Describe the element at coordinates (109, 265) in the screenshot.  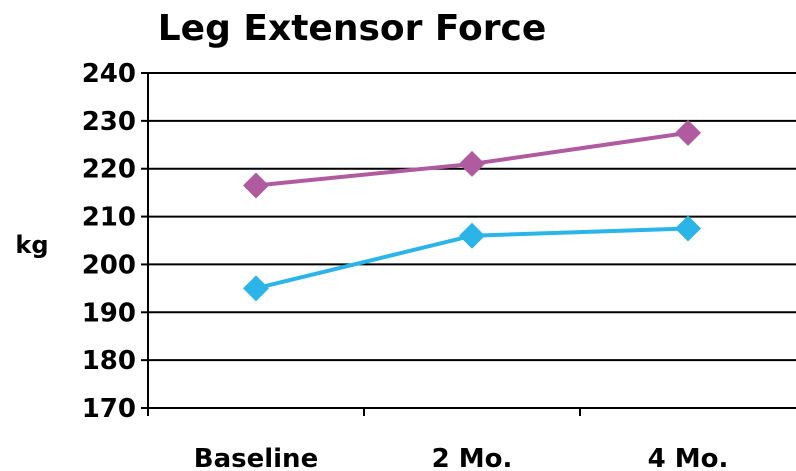
I see `y-tick-label: 200` at that location.